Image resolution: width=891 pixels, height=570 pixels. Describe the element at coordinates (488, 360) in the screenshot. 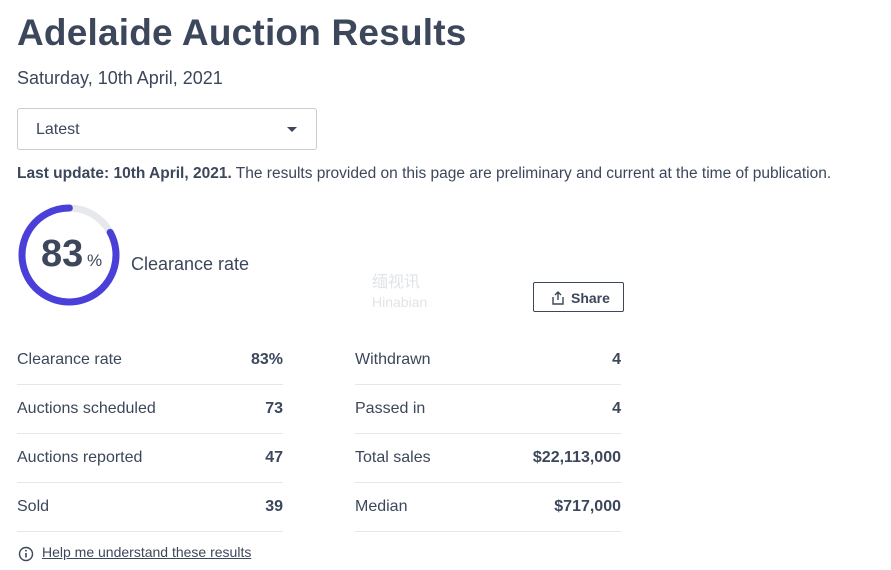

I see `stat-row: Withdrawn 4` at that location.